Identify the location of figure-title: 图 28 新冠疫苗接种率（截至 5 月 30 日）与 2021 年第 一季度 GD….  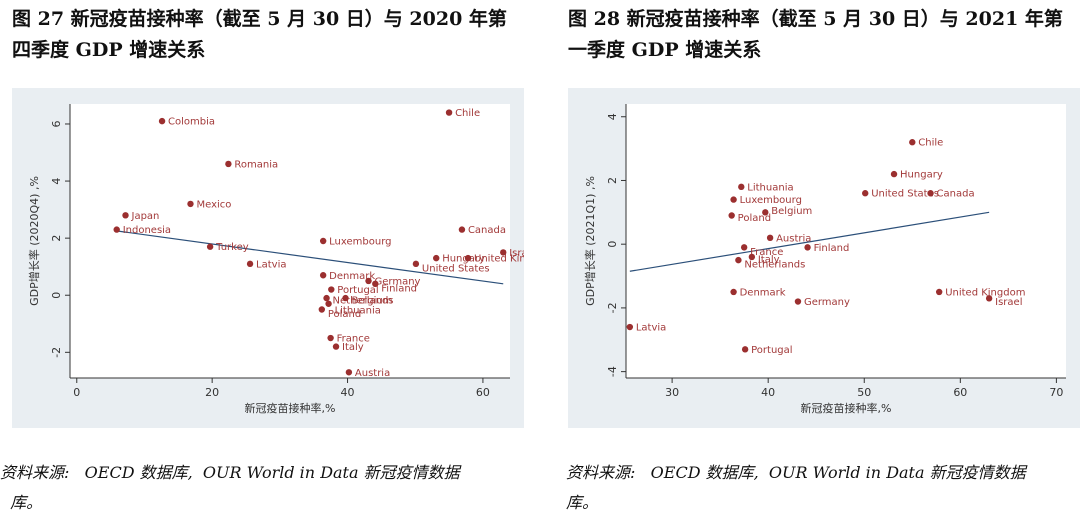
(824, 35).